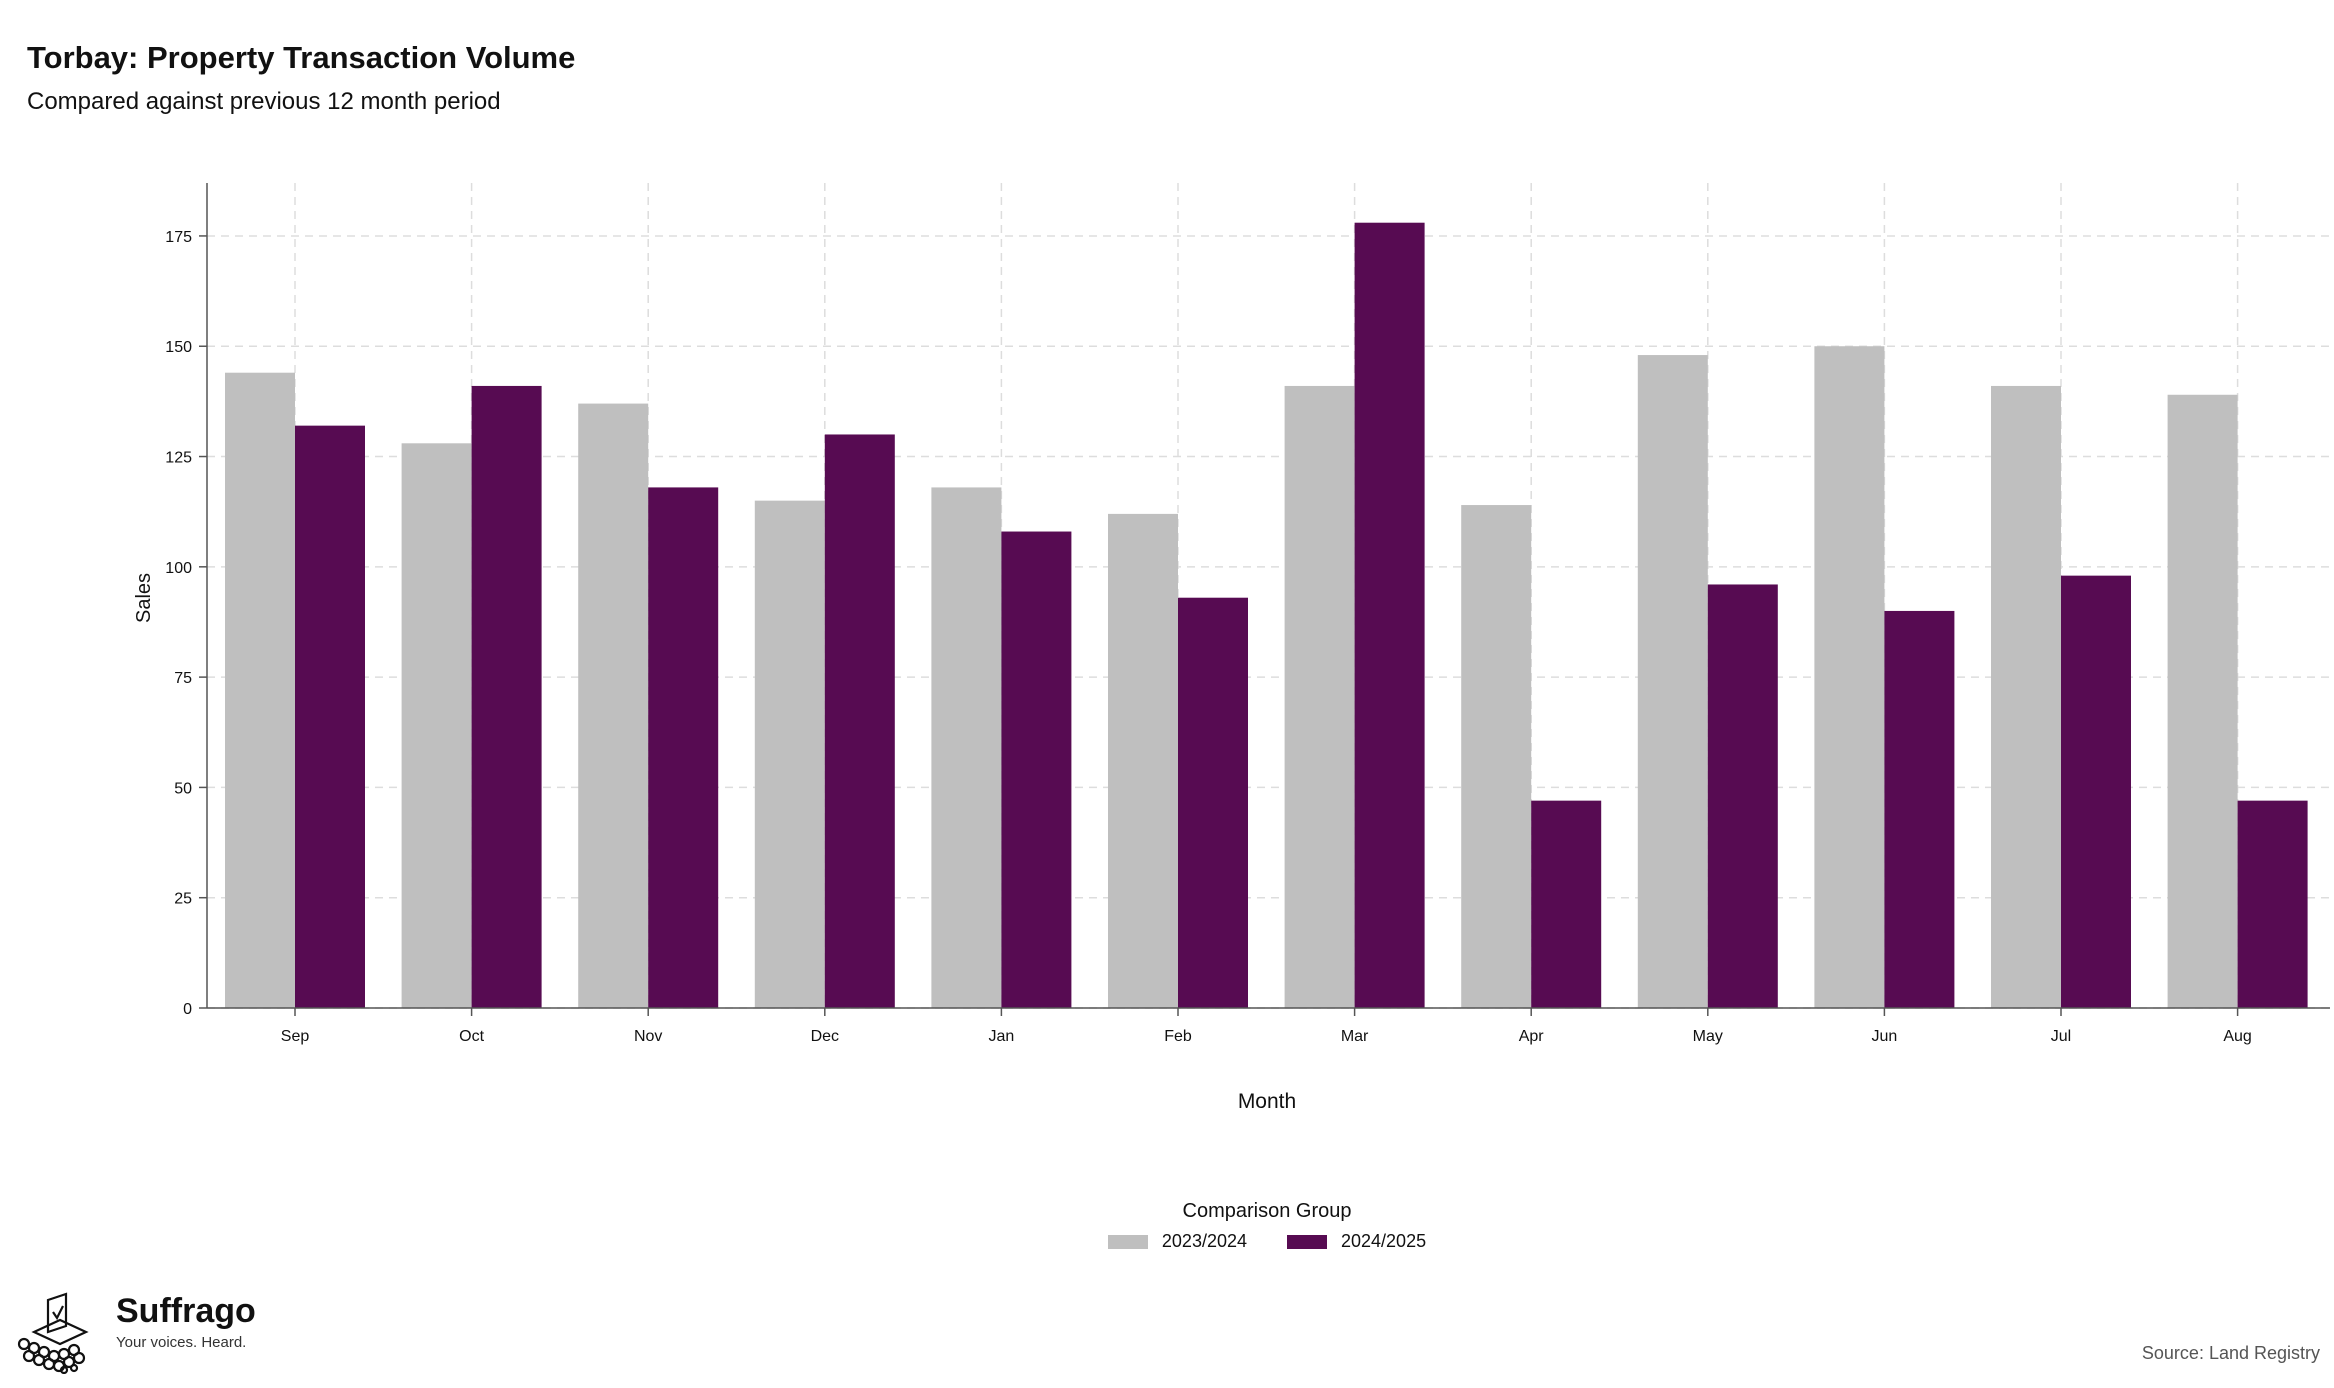  Describe the element at coordinates (2272, 904) in the screenshot. I see `bar-2024-2025-aug` at that location.